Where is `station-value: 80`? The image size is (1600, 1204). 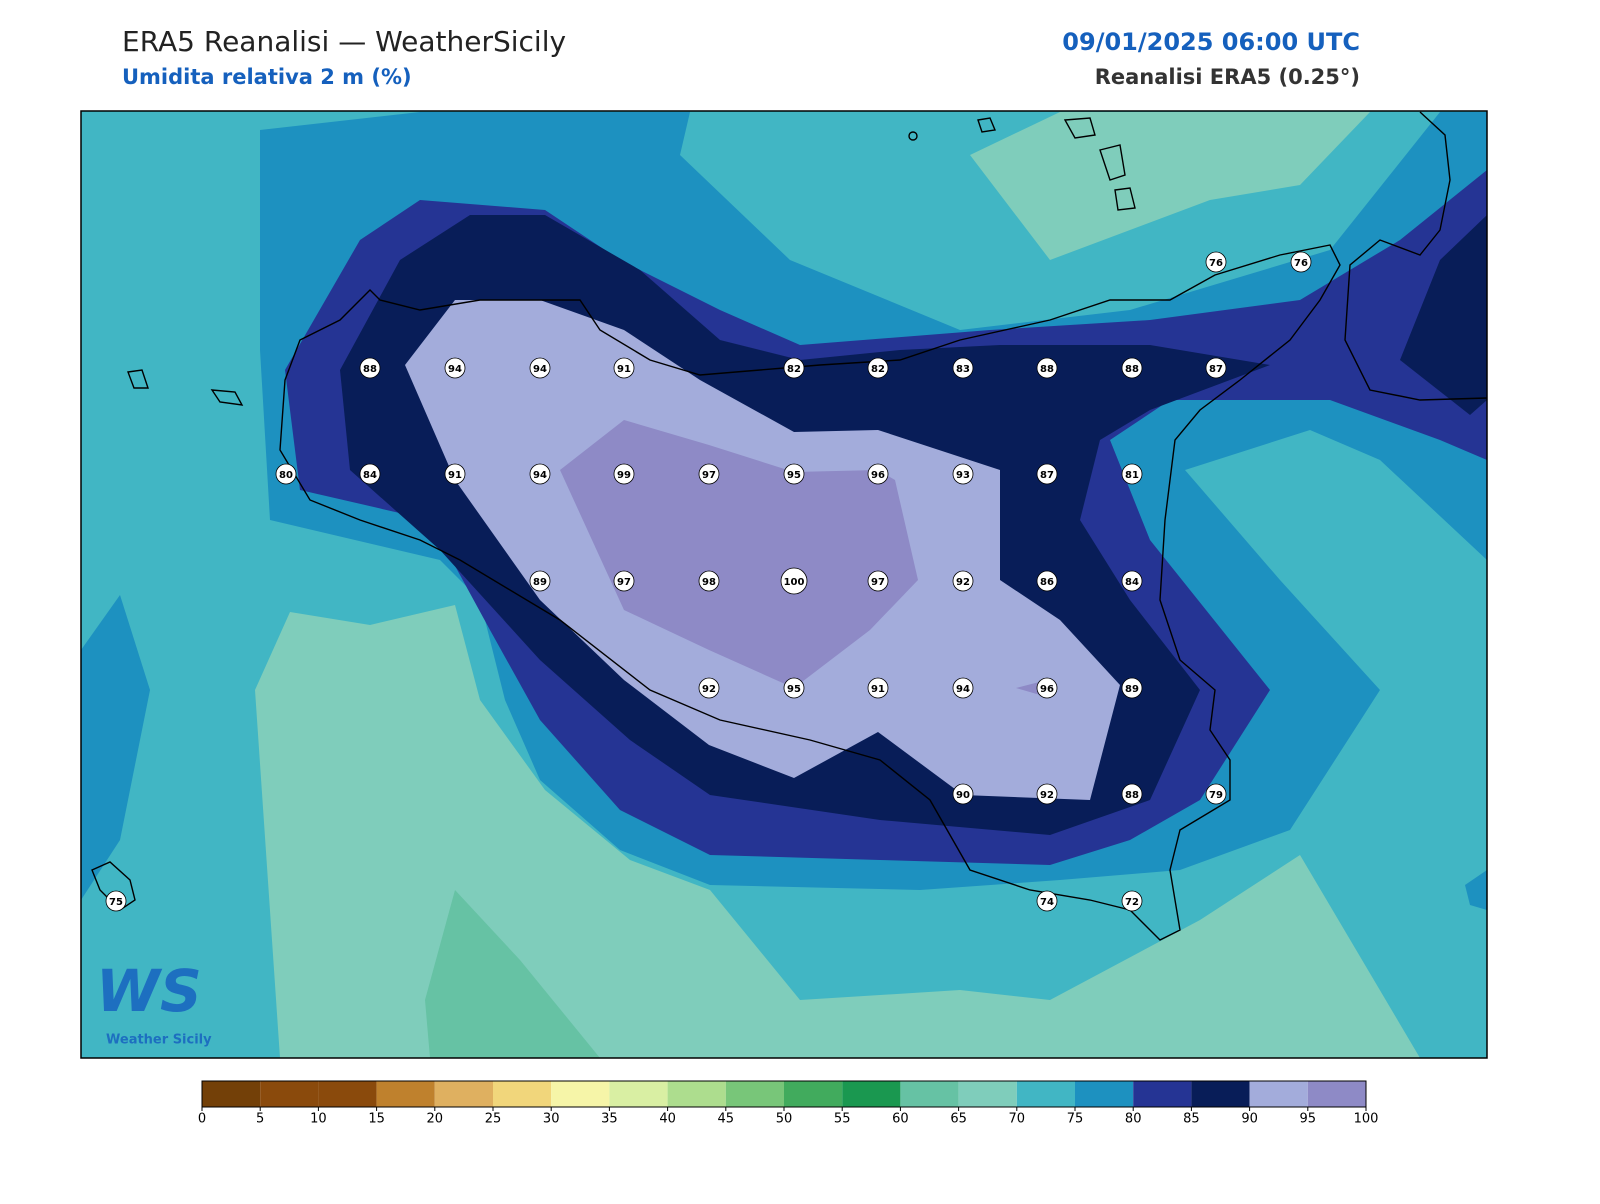 station-value: 80 is located at coordinates (286, 475).